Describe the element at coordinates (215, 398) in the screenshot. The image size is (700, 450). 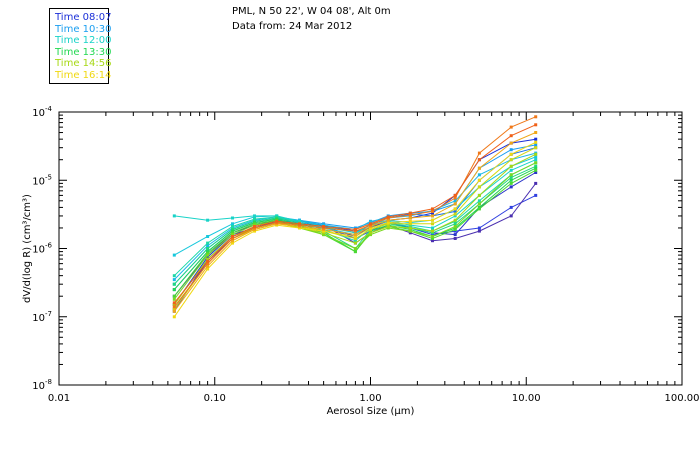
I see `x-tick-label: 0.10` at that location.